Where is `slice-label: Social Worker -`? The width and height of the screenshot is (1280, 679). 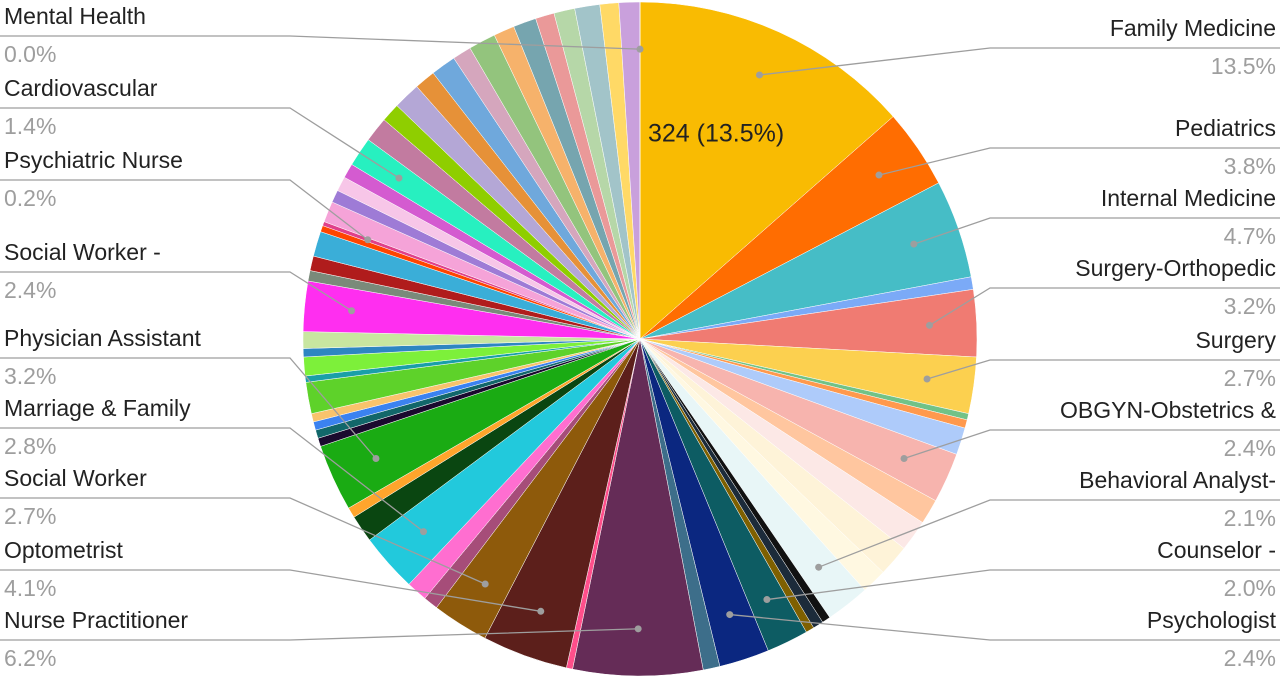 slice-label: Social Worker - is located at coordinates (82, 252).